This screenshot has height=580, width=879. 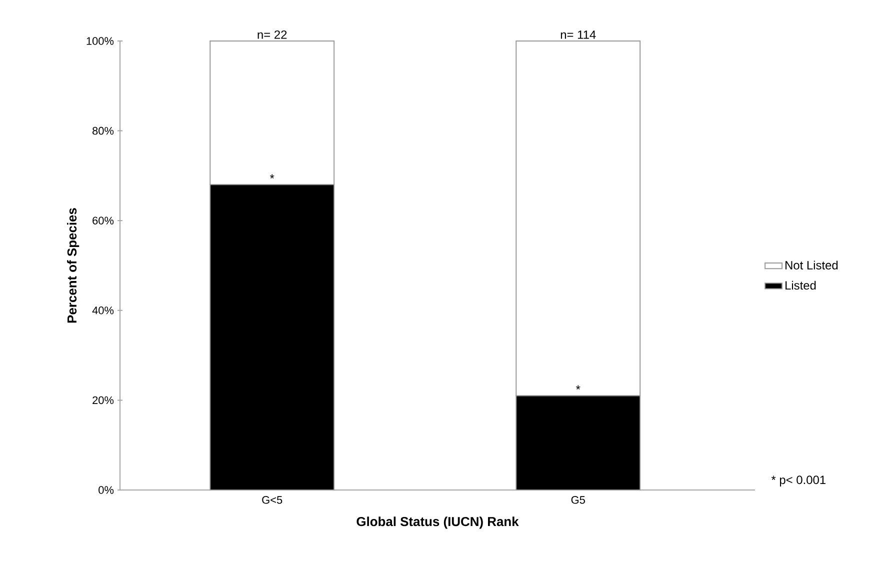 I want to click on legend-label: Listed, so click(x=801, y=285).